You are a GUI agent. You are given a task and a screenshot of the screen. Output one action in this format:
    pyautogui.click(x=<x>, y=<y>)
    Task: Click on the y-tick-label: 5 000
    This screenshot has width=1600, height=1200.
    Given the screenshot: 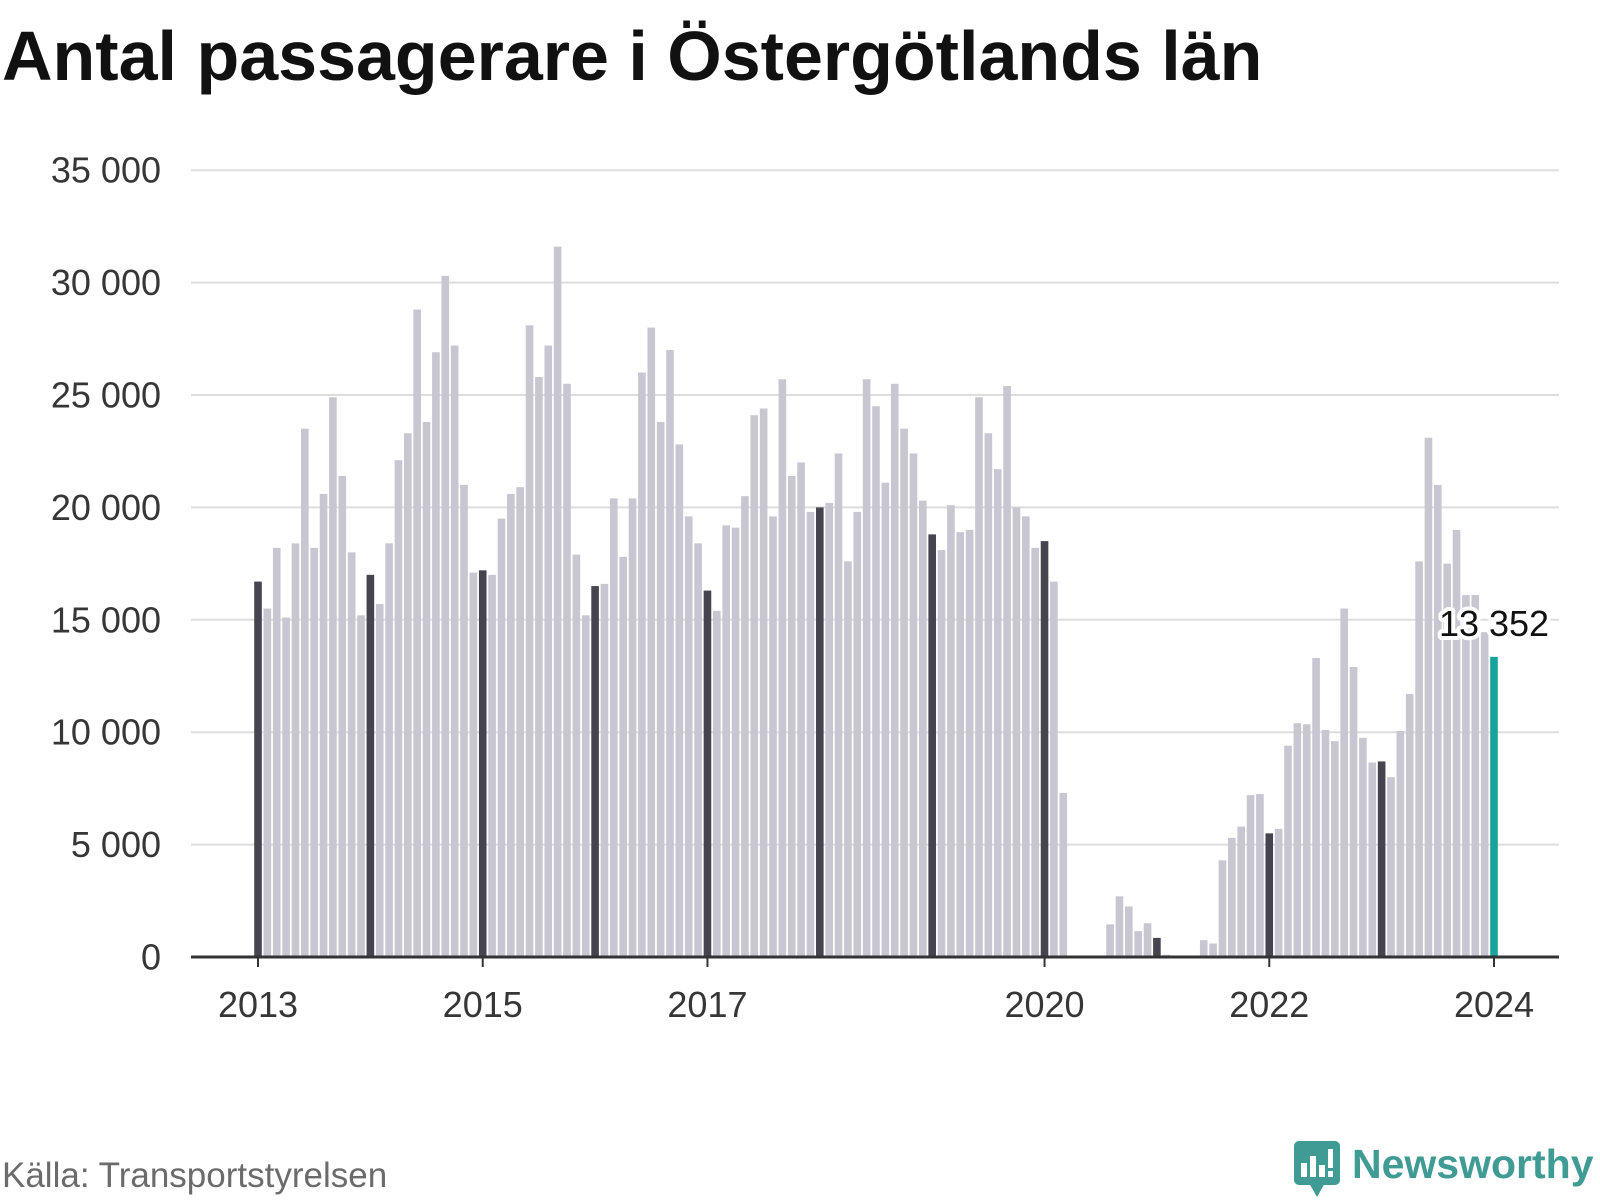 What is the action you would take?
    pyautogui.click(x=116, y=844)
    